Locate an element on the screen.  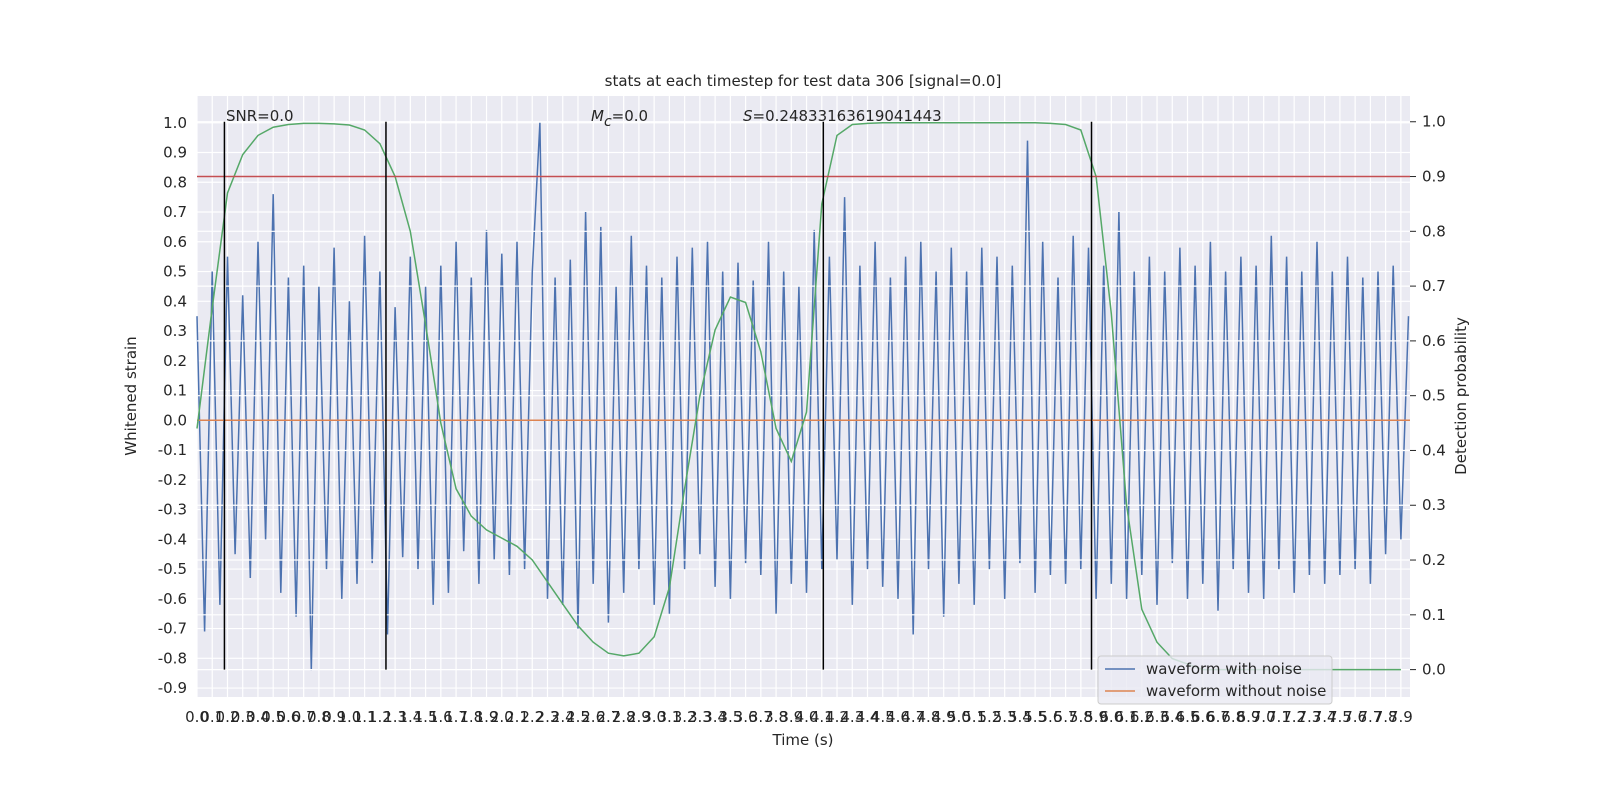
y2-tick-label: 0.5 is located at coordinates (1434, 396).